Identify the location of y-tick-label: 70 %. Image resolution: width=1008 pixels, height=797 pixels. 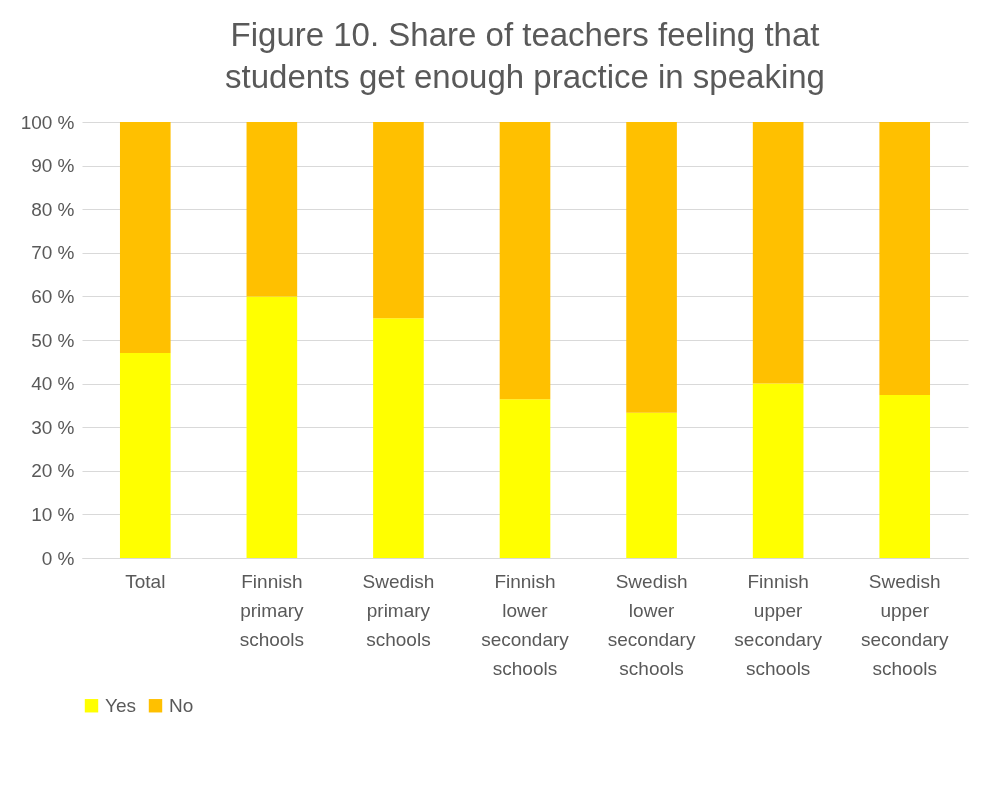
(53, 253).